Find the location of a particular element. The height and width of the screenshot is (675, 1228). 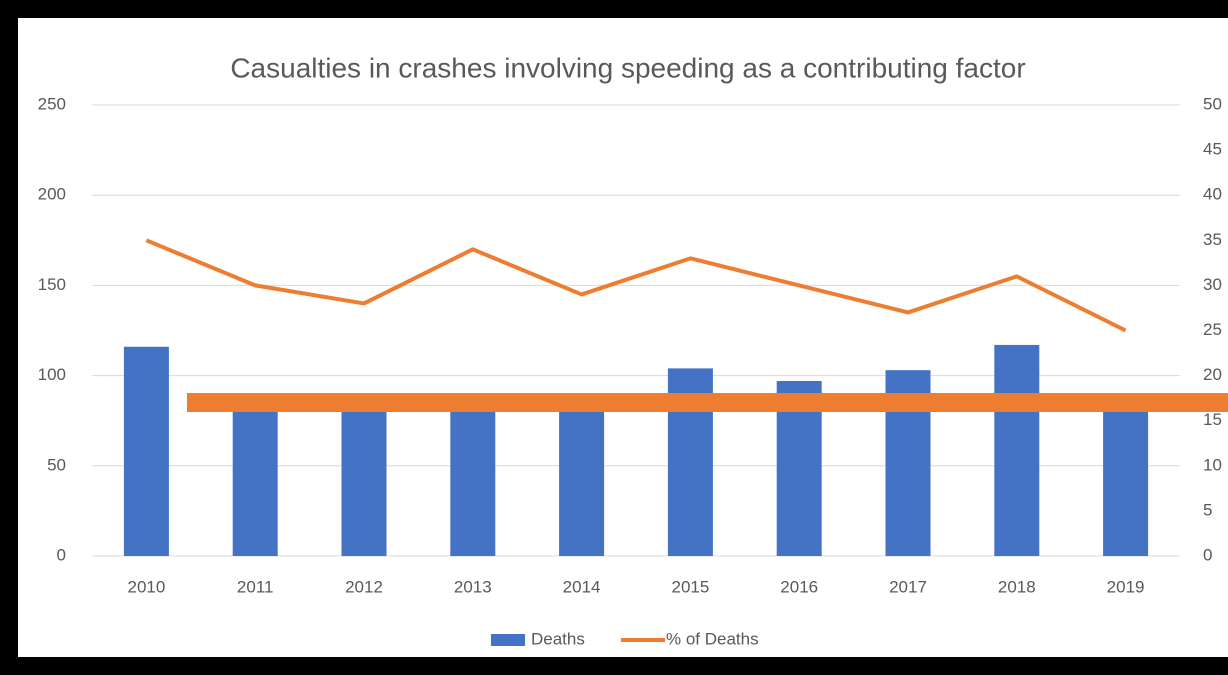

x-tick-label: 2011 is located at coordinates (255, 586).